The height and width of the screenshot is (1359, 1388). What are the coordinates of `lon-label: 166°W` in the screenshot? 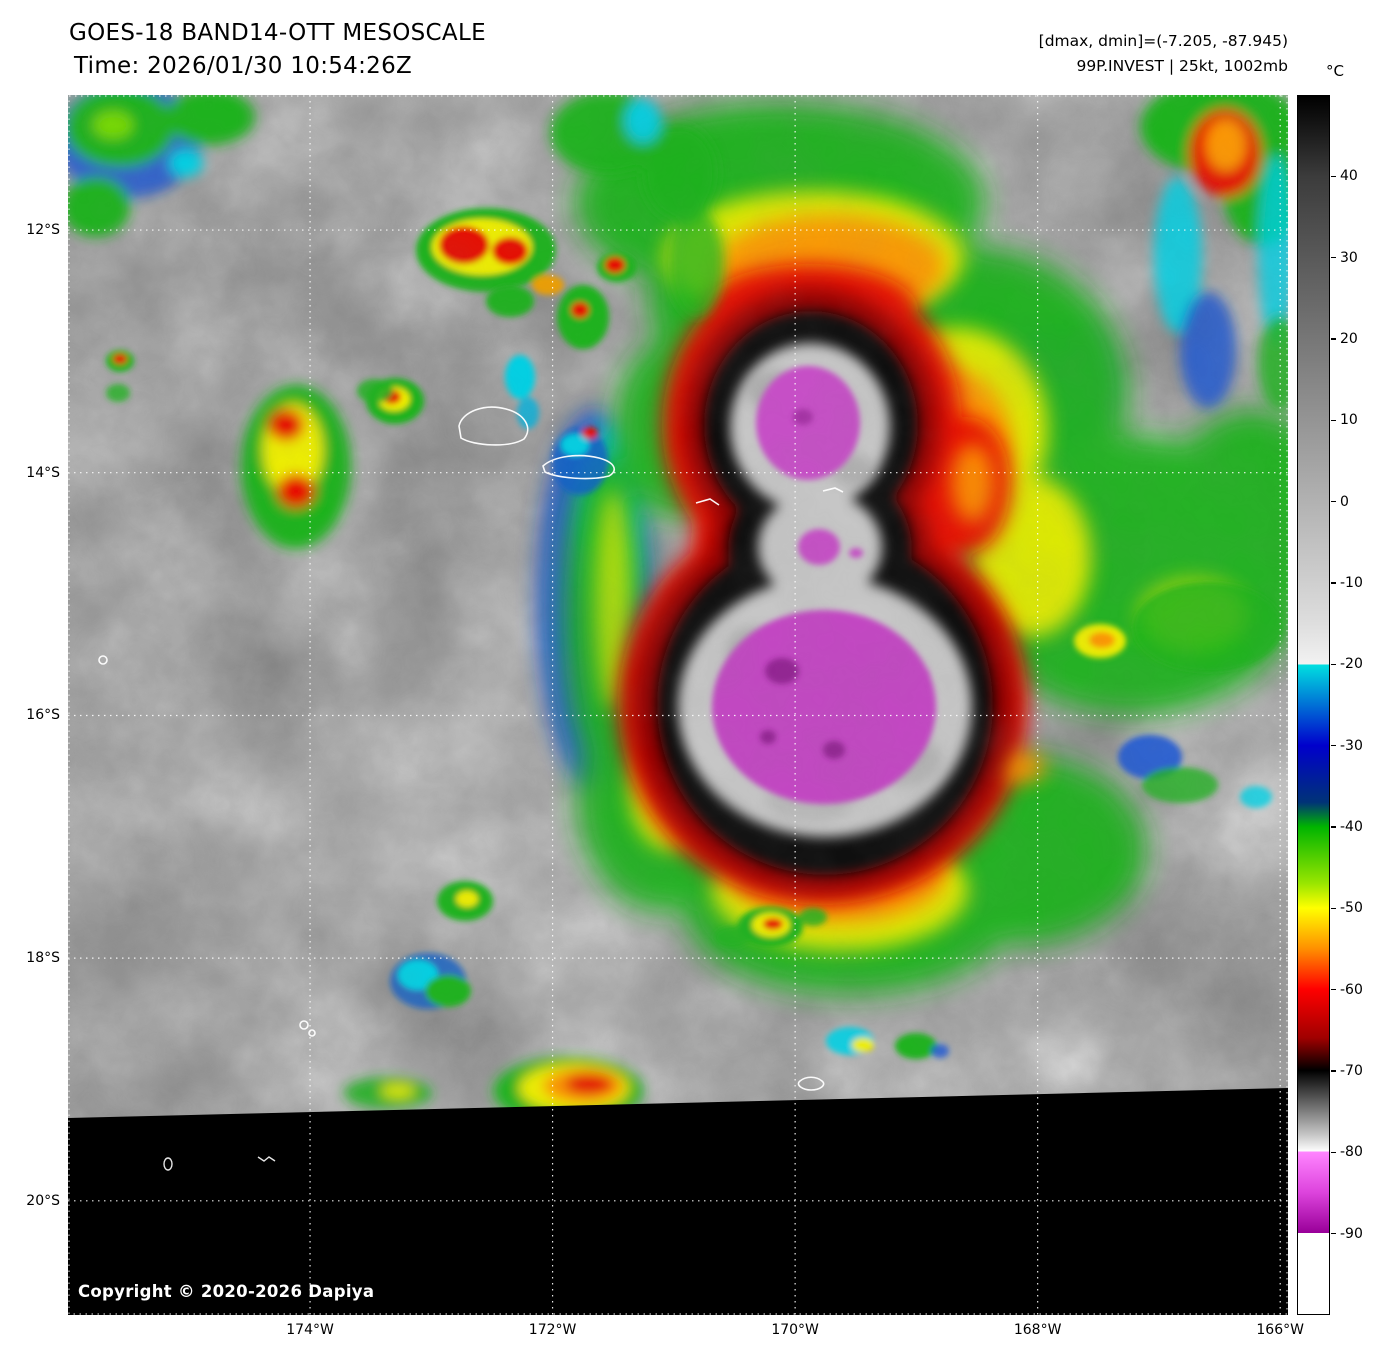 It's located at (1280, 1330).